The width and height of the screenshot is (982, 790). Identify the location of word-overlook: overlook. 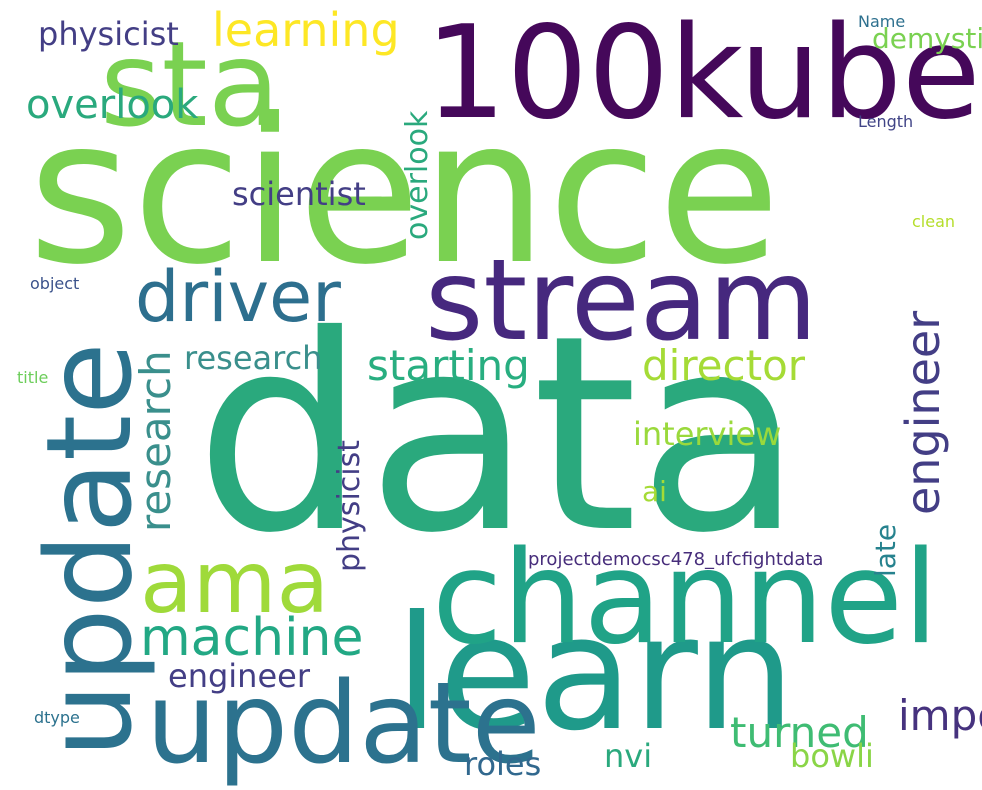
(417, 175).